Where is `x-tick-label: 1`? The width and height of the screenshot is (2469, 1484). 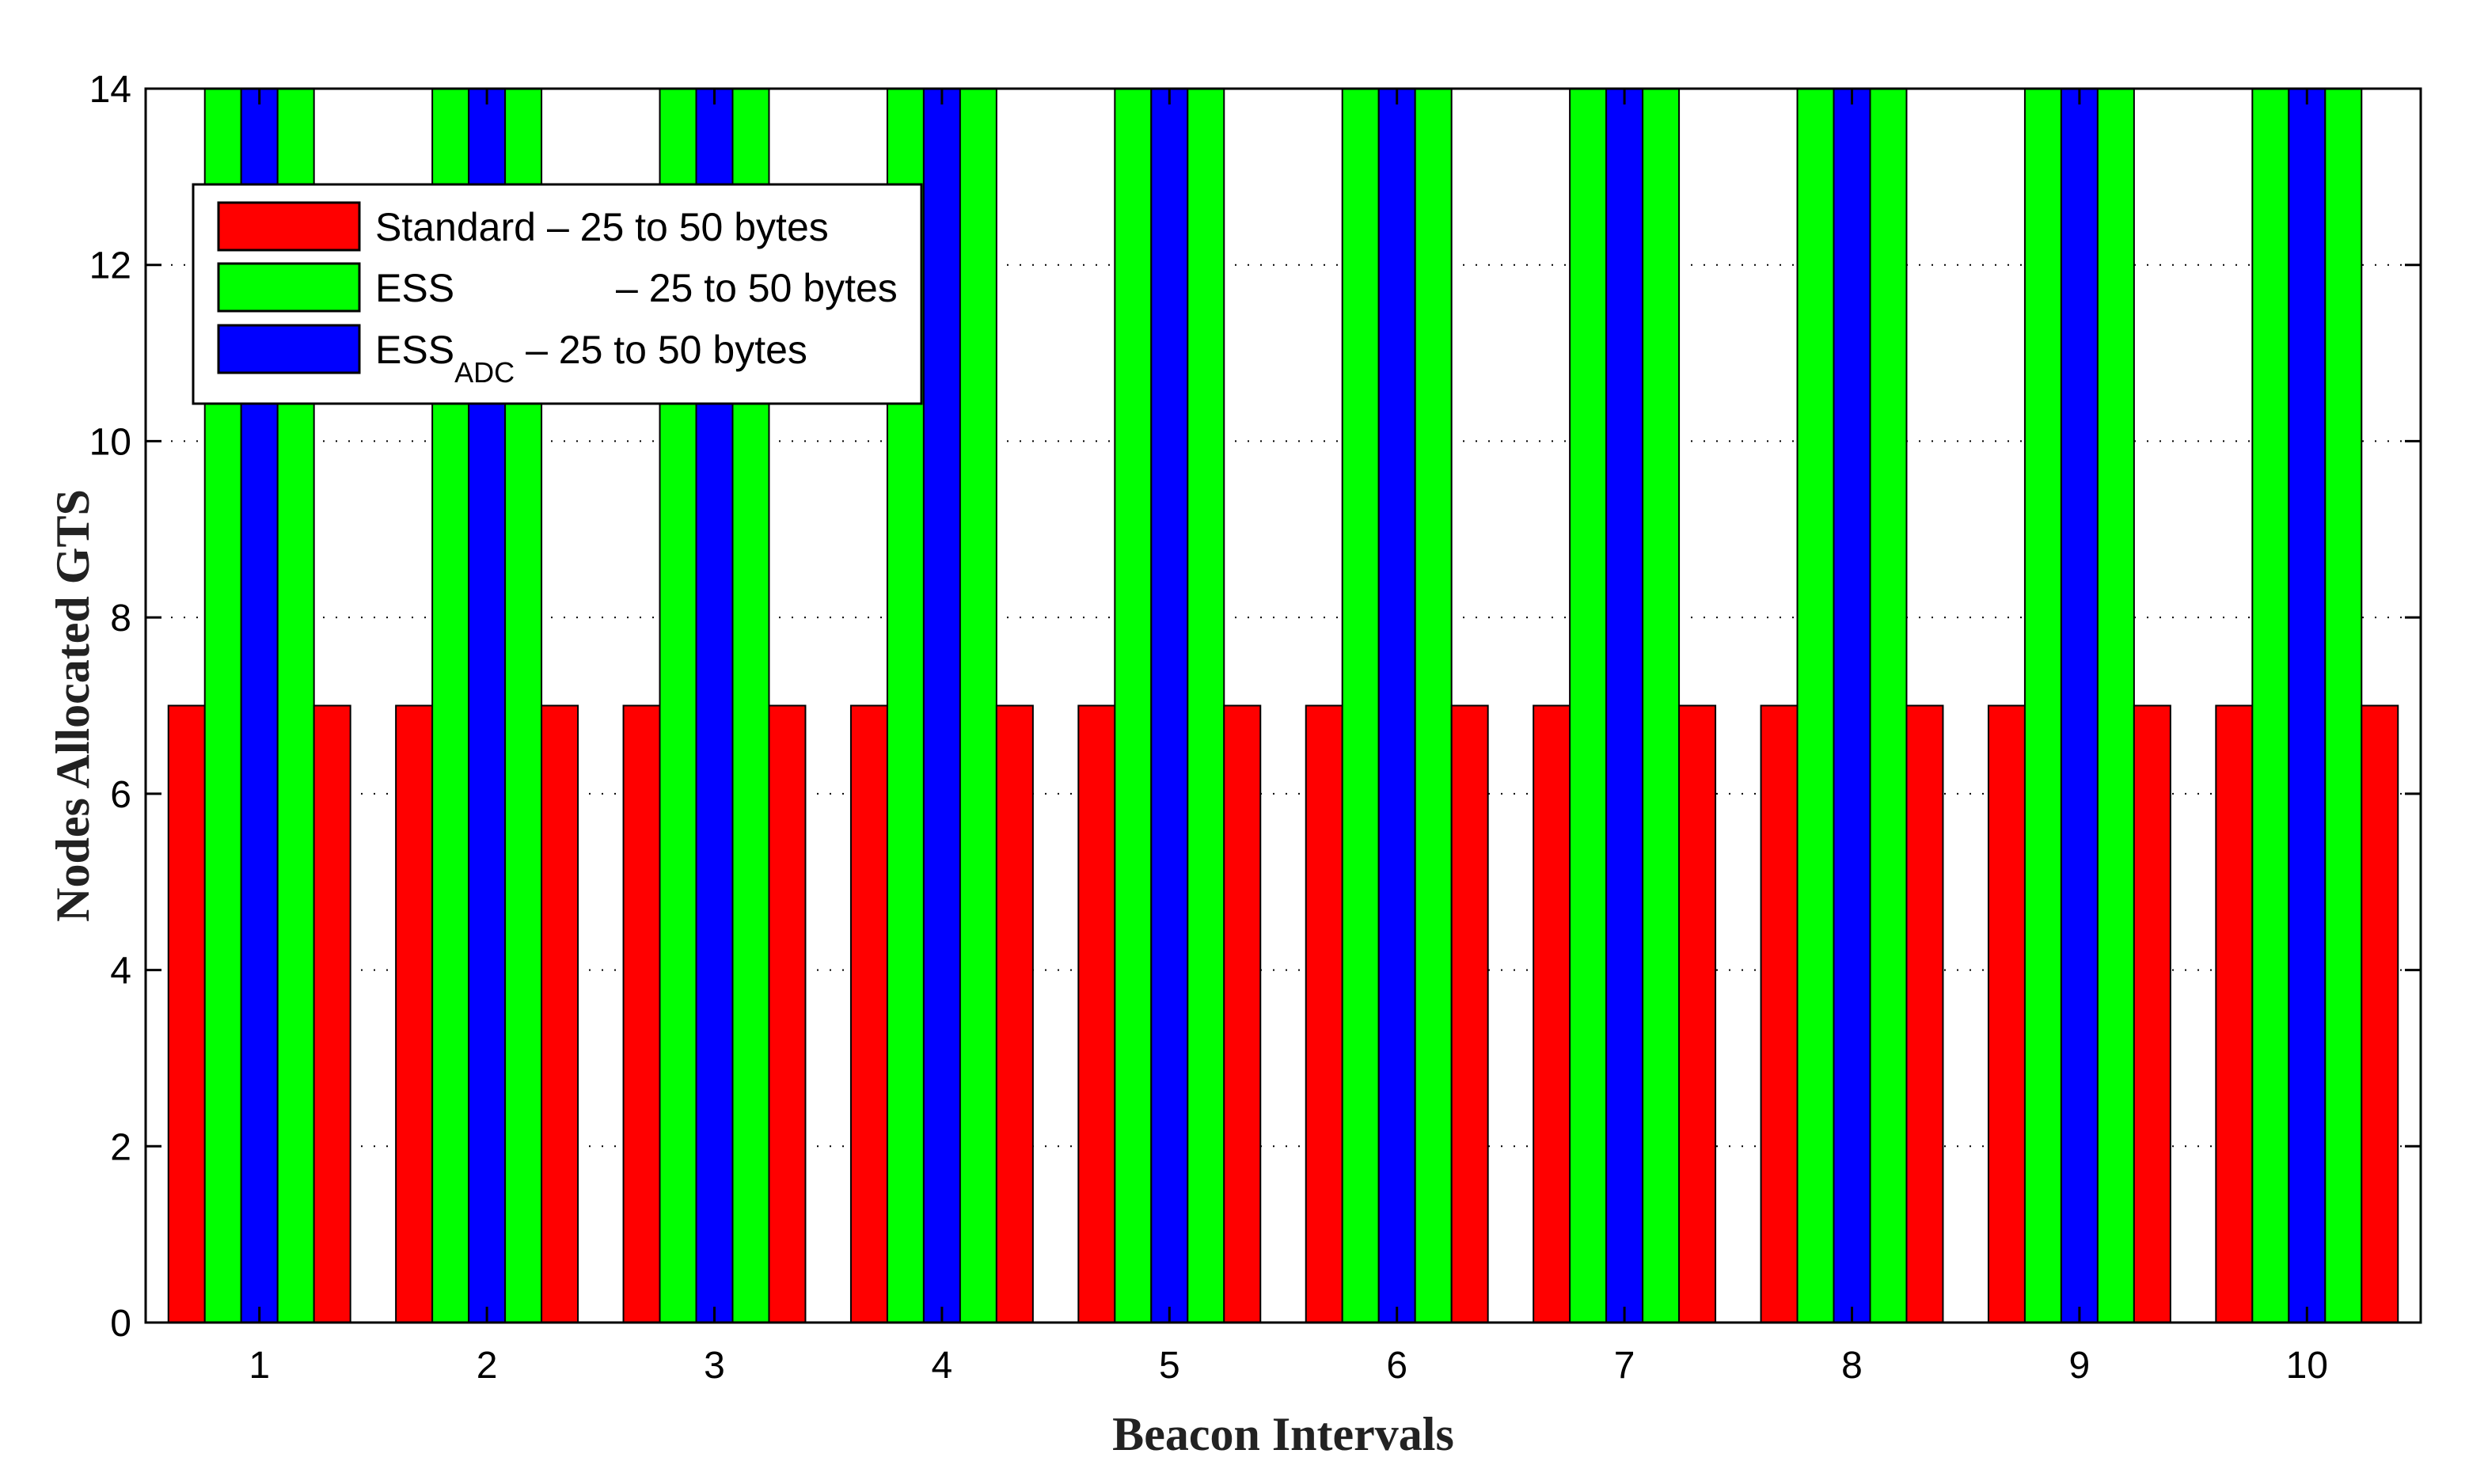 x-tick-label: 1 is located at coordinates (259, 1366).